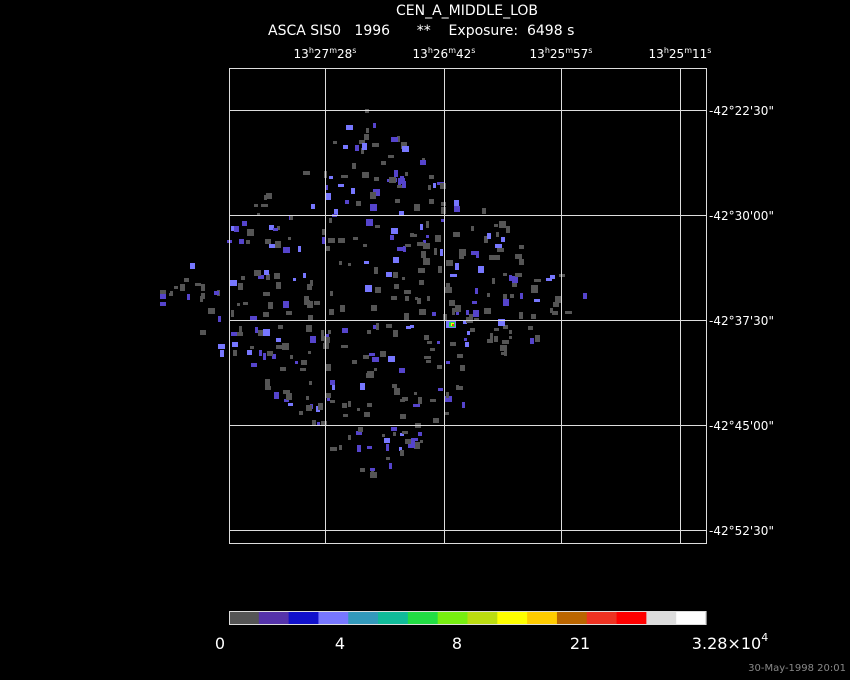 The width and height of the screenshot is (850, 680). I want to click on exponent: 4, so click(764, 637).